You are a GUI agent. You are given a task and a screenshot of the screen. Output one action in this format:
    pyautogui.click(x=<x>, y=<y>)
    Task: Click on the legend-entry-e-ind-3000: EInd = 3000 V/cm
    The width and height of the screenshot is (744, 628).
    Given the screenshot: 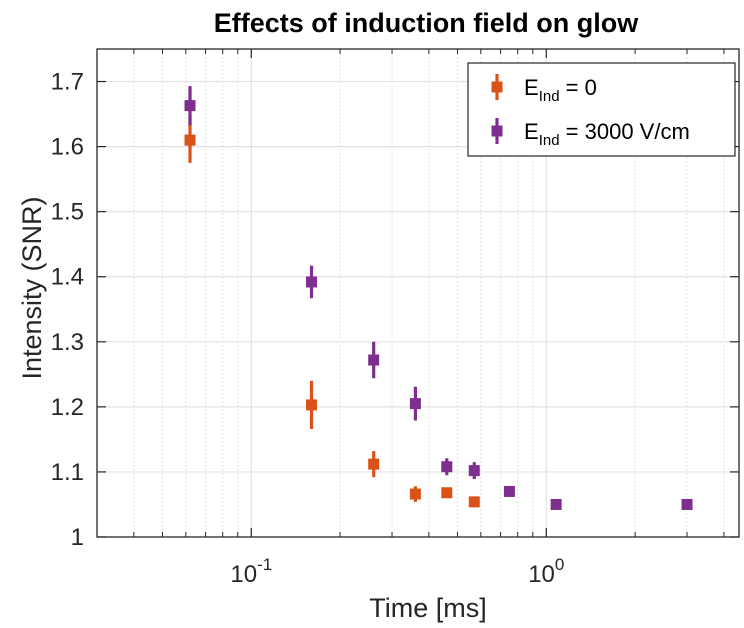 What is the action you would take?
    pyautogui.click(x=590, y=133)
    